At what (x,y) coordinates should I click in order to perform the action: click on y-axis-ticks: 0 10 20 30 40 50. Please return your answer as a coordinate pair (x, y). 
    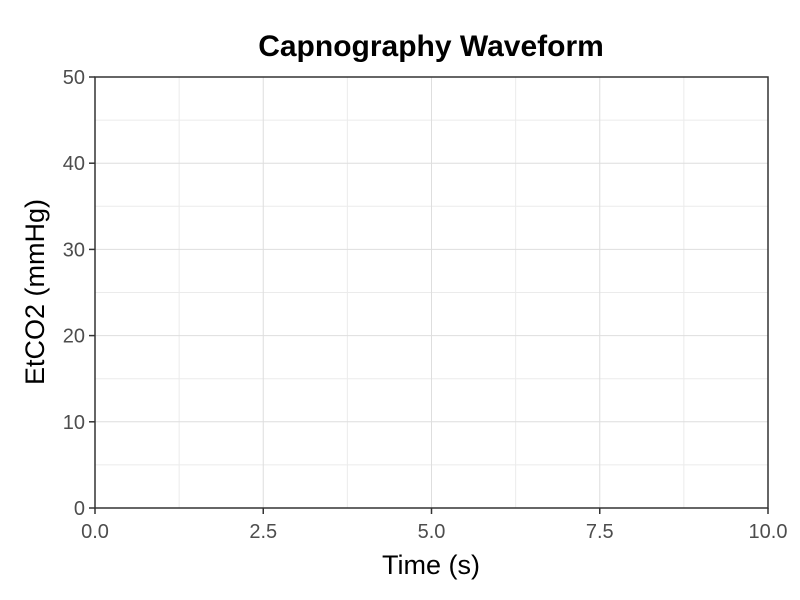
    Looking at the image, I should click on (79, 293).